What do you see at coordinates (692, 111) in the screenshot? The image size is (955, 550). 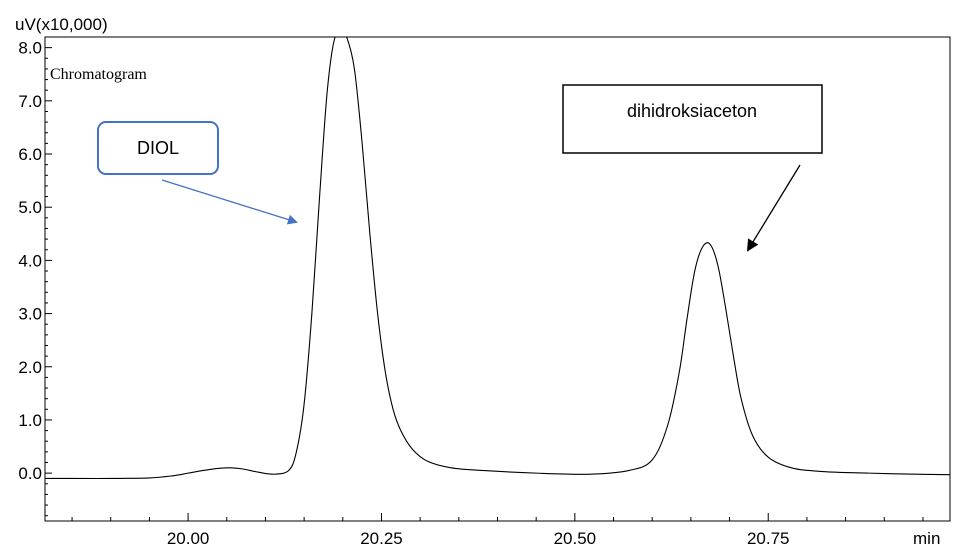 I see `annotation-dihidroksiaceton-label: dihidroksiaceton` at bounding box center [692, 111].